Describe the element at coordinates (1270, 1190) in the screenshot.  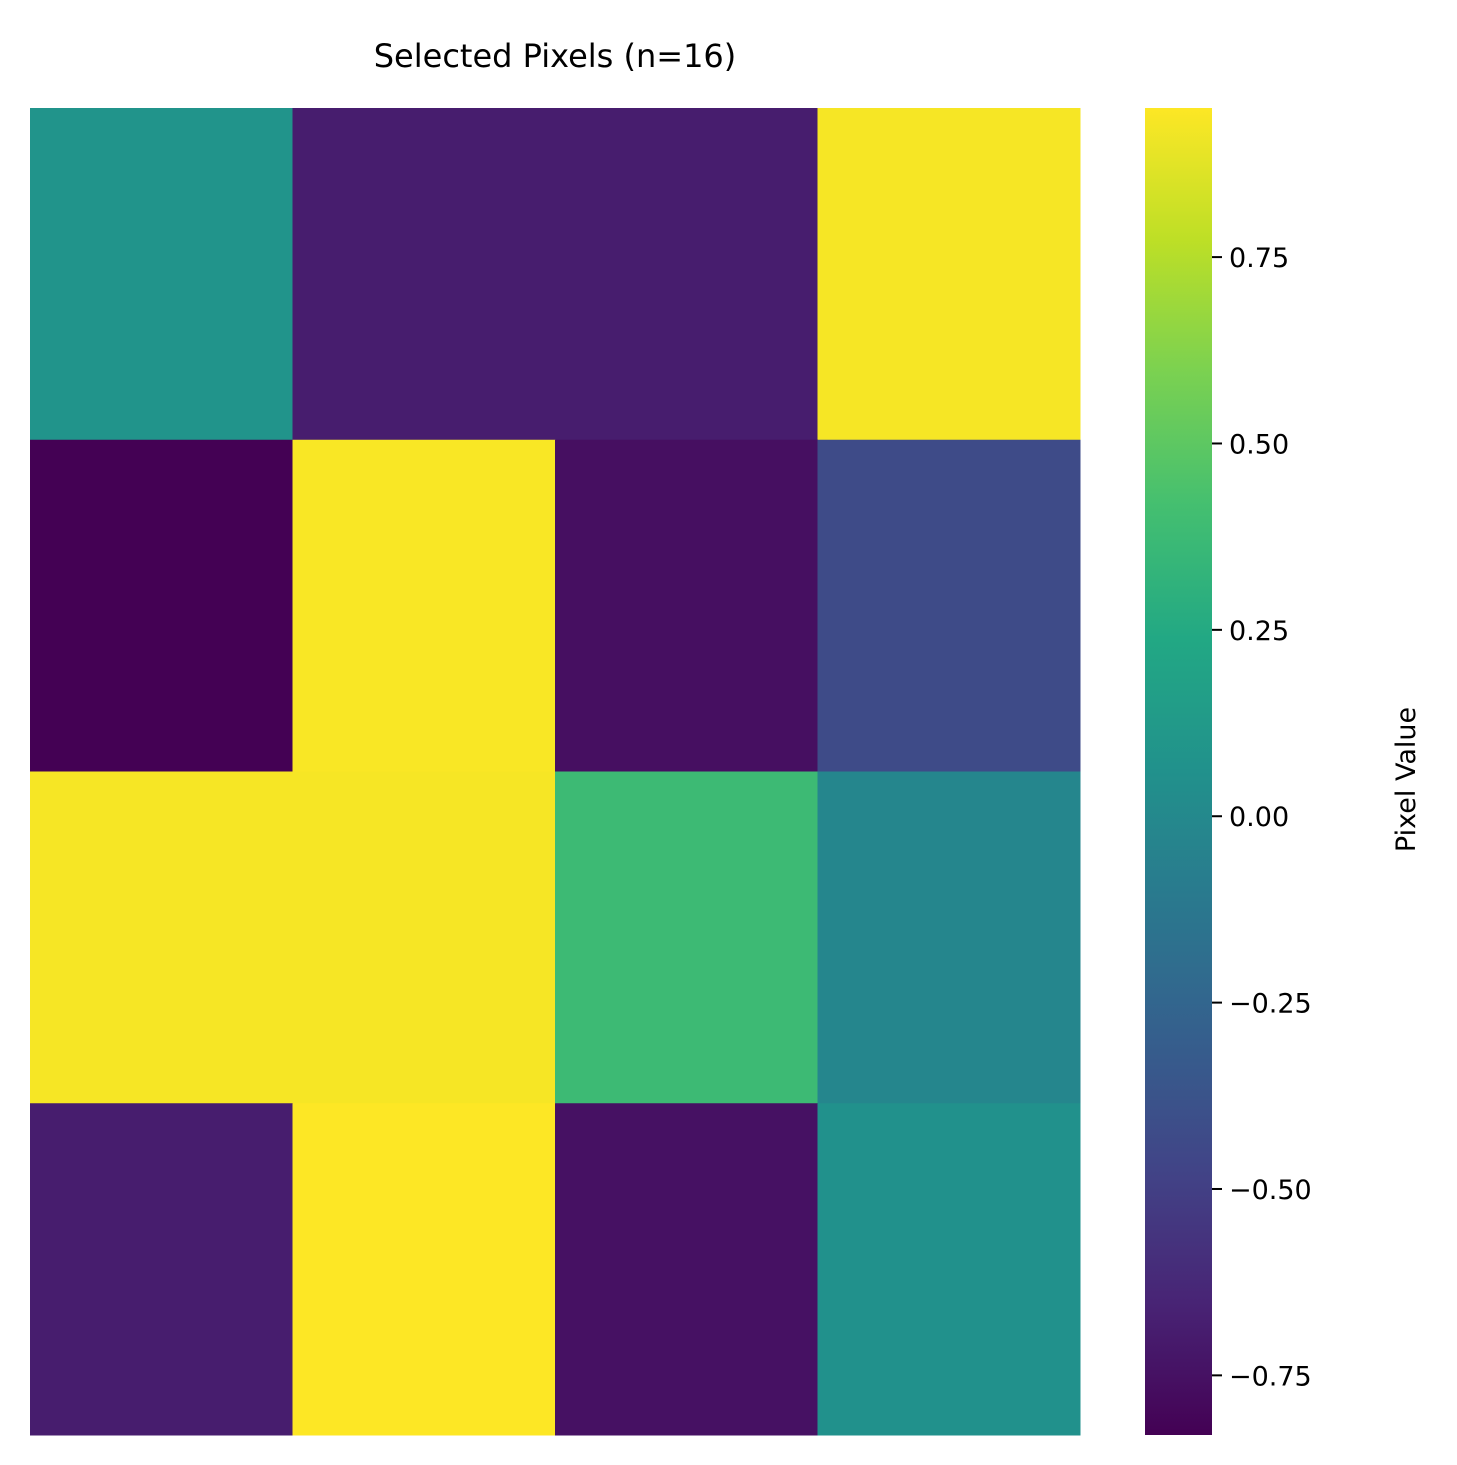
I see `colorbar-tick-label: −0.50` at that location.